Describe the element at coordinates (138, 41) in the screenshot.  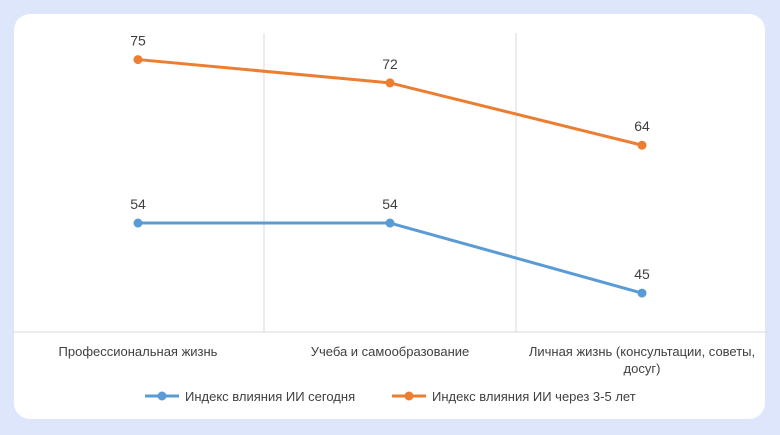
I see `data-label: 75` at that location.